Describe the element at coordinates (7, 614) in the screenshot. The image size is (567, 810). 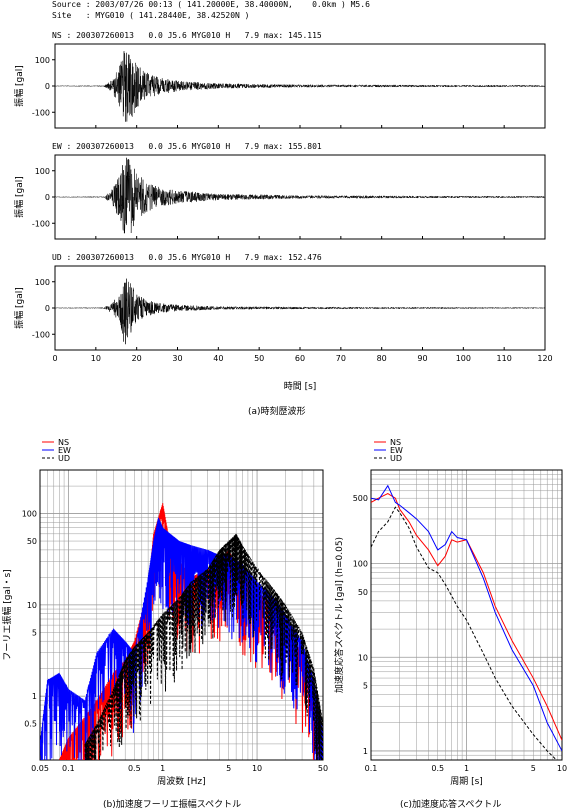
I see `y-axis-label: フーリエ振幅 [gal・s]` at that location.